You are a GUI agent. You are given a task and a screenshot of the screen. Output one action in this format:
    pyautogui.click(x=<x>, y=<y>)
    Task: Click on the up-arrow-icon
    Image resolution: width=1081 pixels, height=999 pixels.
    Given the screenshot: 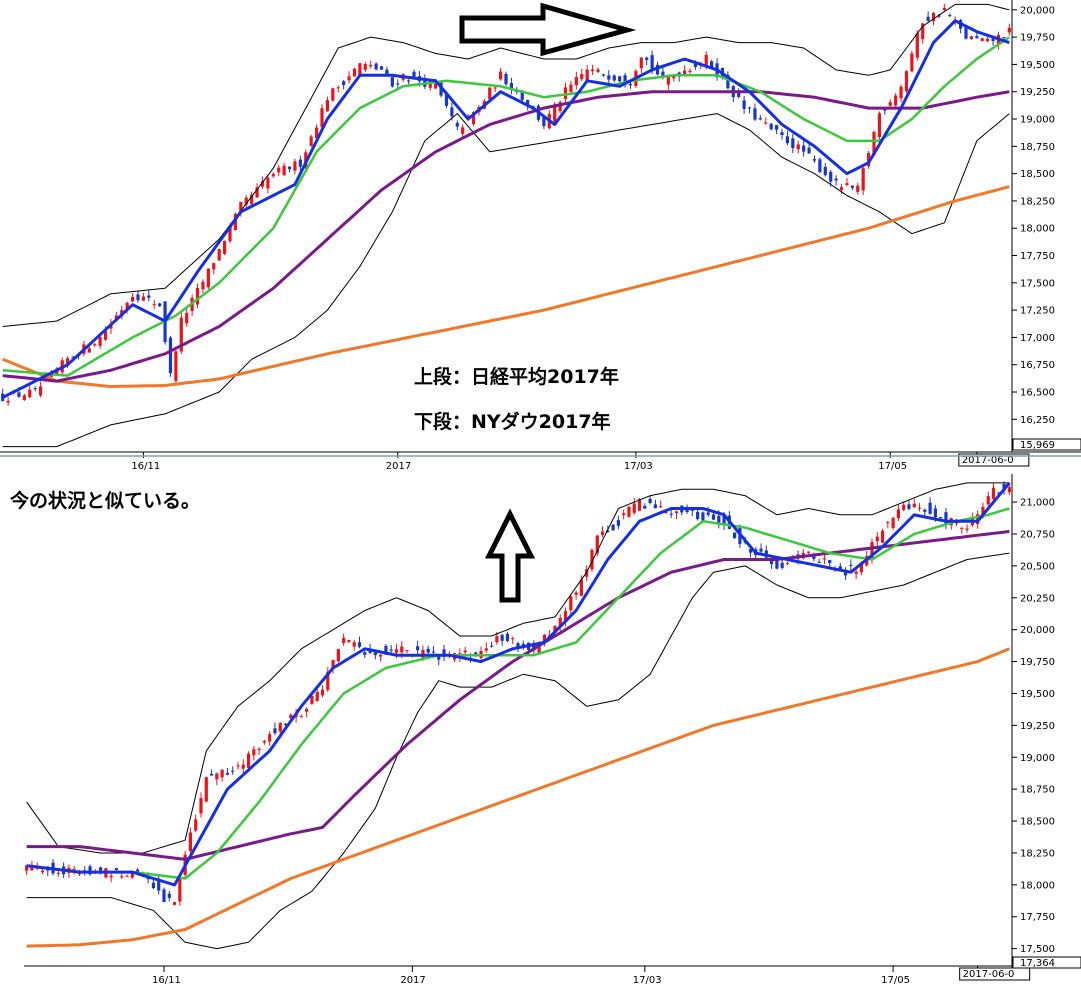 What is the action you would take?
    pyautogui.click(x=510, y=555)
    